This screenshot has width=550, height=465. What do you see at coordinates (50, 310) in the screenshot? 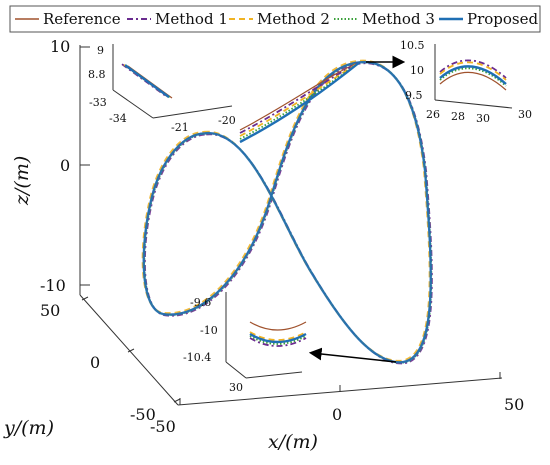
I see `y-tick-label-50: 50` at bounding box center [50, 310].